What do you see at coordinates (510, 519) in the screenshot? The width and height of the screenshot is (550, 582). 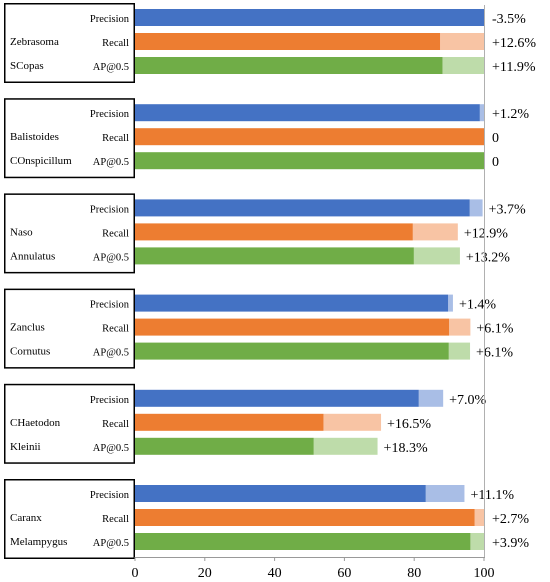 I see `delta-label-caranx-recall: +2.7%` at bounding box center [510, 519].